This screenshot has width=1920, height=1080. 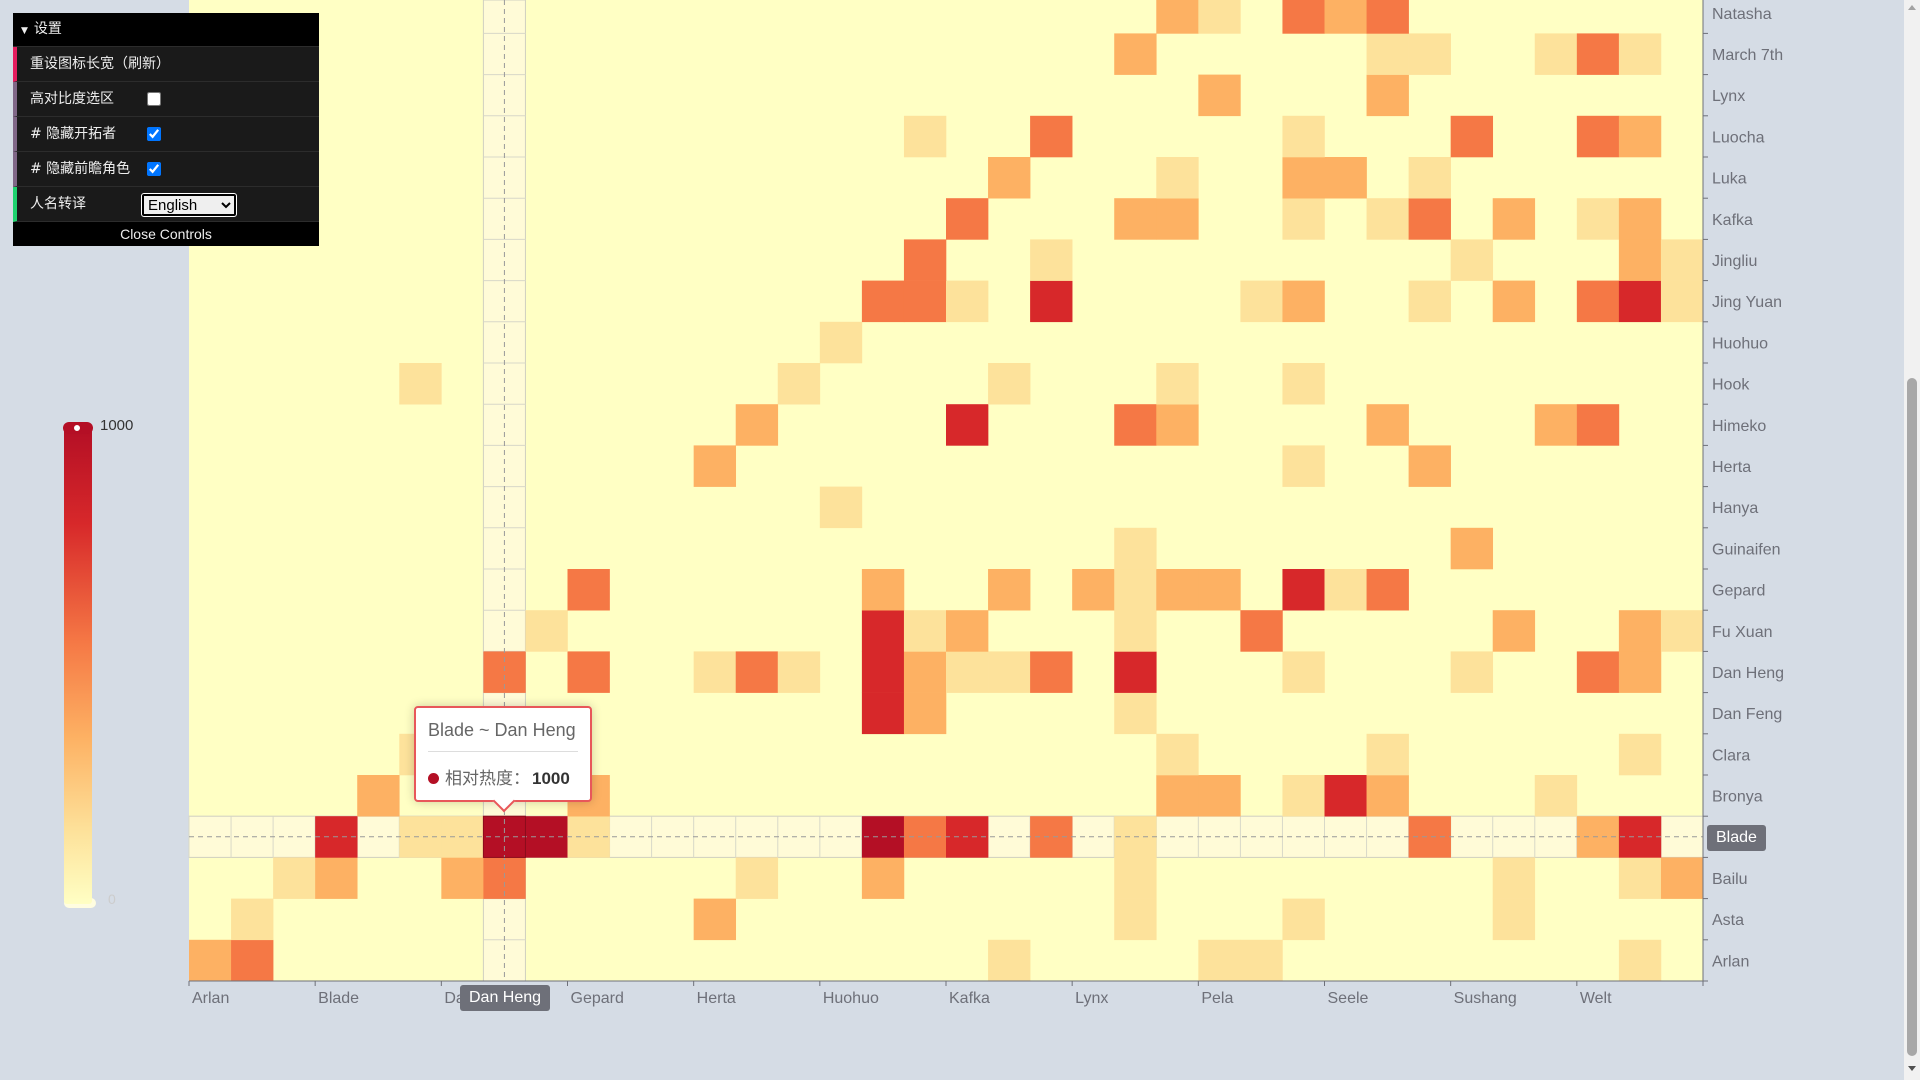 I want to click on hide-upcoming-checkbox, so click(x=154, y=169).